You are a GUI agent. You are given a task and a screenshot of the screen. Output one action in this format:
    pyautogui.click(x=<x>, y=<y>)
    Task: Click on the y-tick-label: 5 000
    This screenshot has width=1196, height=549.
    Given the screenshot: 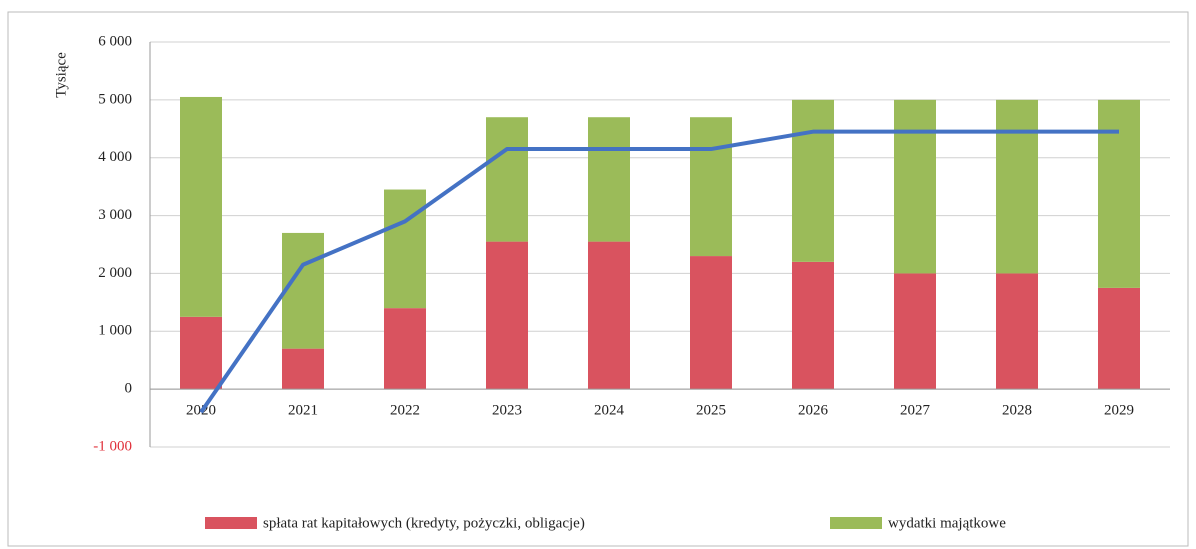 What is the action you would take?
    pyautogui.click(x=115, y=99)
    